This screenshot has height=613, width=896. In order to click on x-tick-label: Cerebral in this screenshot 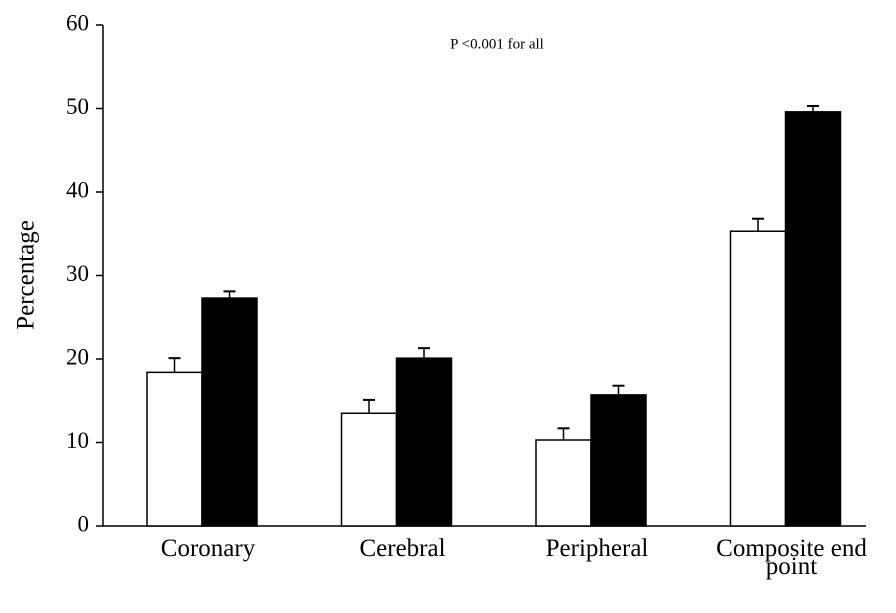, I will do `click(402, 548)`.